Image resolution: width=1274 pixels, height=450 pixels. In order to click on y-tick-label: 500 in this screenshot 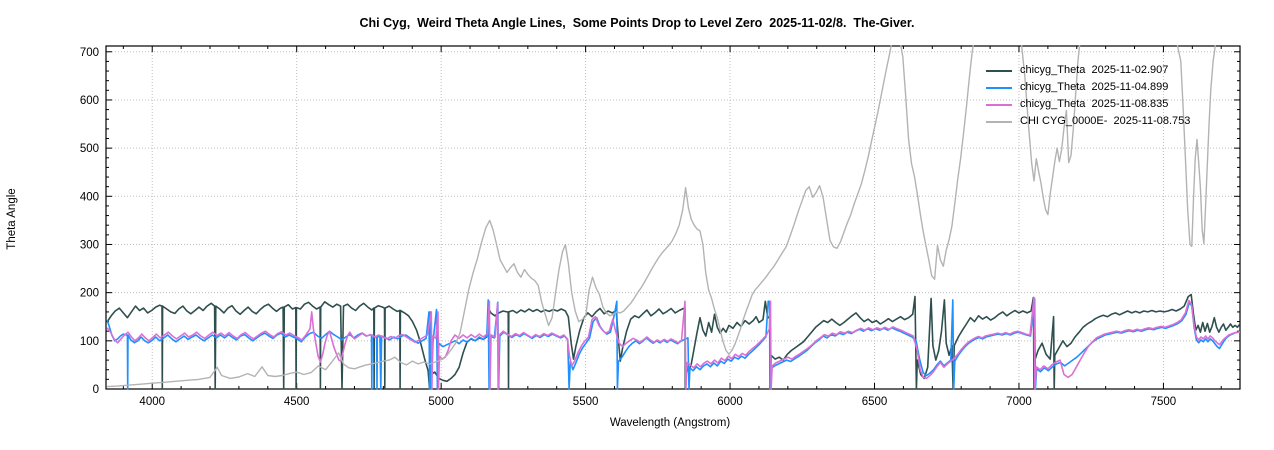, I will do `click(89, 149)`.